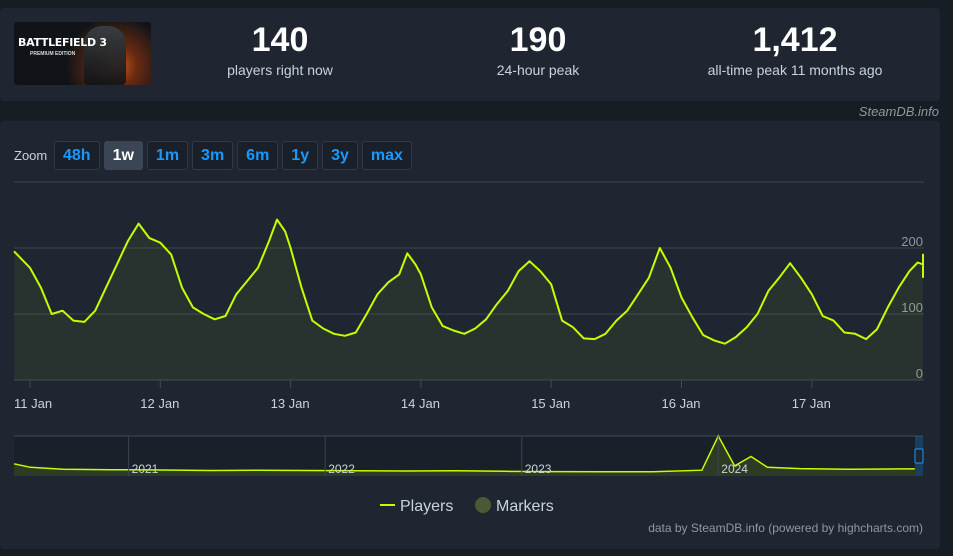 The height and width of the screenshot is (556, 953). I want to click on zoom-max-button: max, so click(386, 155).